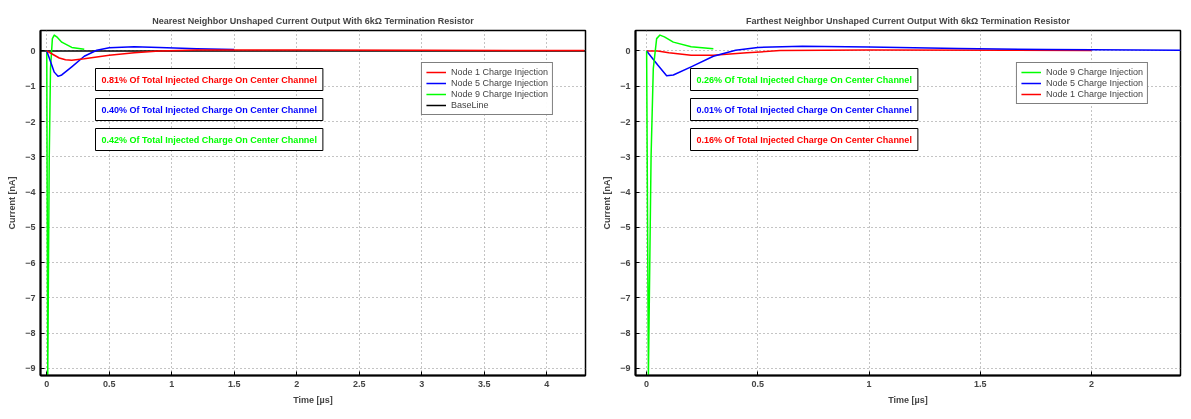 The height and width of the screenshot is (419, 1191). What do you see at coordinates (469, 105) in the screenshot?
I see `legend-label: BaseLine` at bounding box center [469, 105].